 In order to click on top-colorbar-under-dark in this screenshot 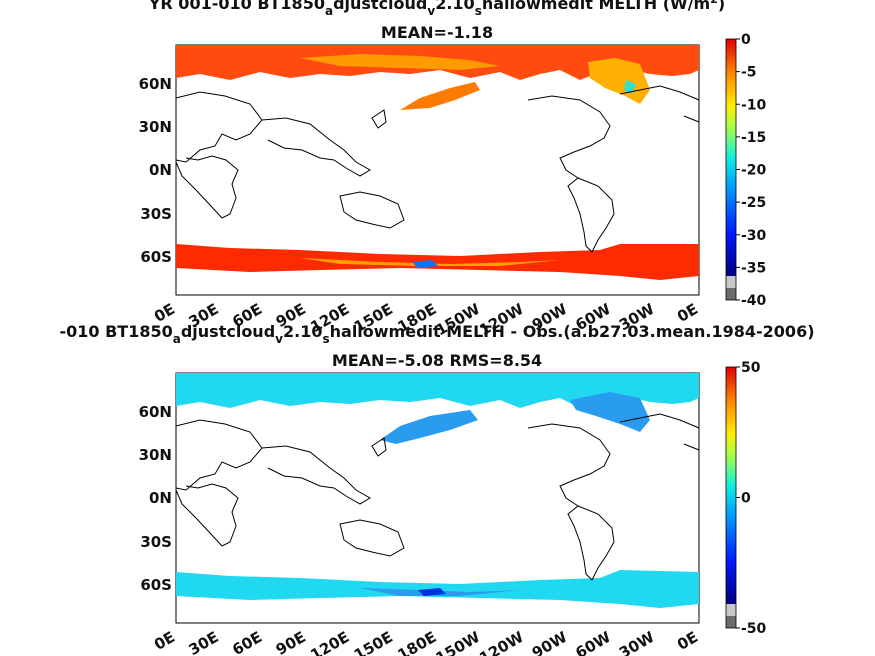, I will do `click(731, 294)`.